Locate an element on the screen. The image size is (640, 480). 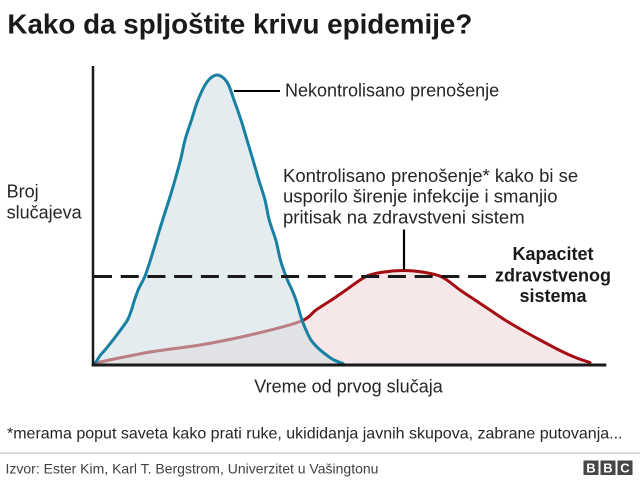
svg-text: C is located at coordinates (625, 468).